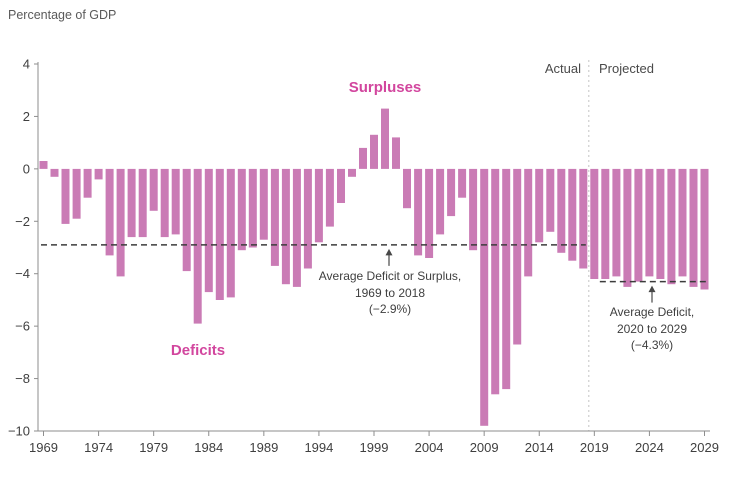 The image size is (738, 501). I want to click on bar-2005, so click(440, 201).